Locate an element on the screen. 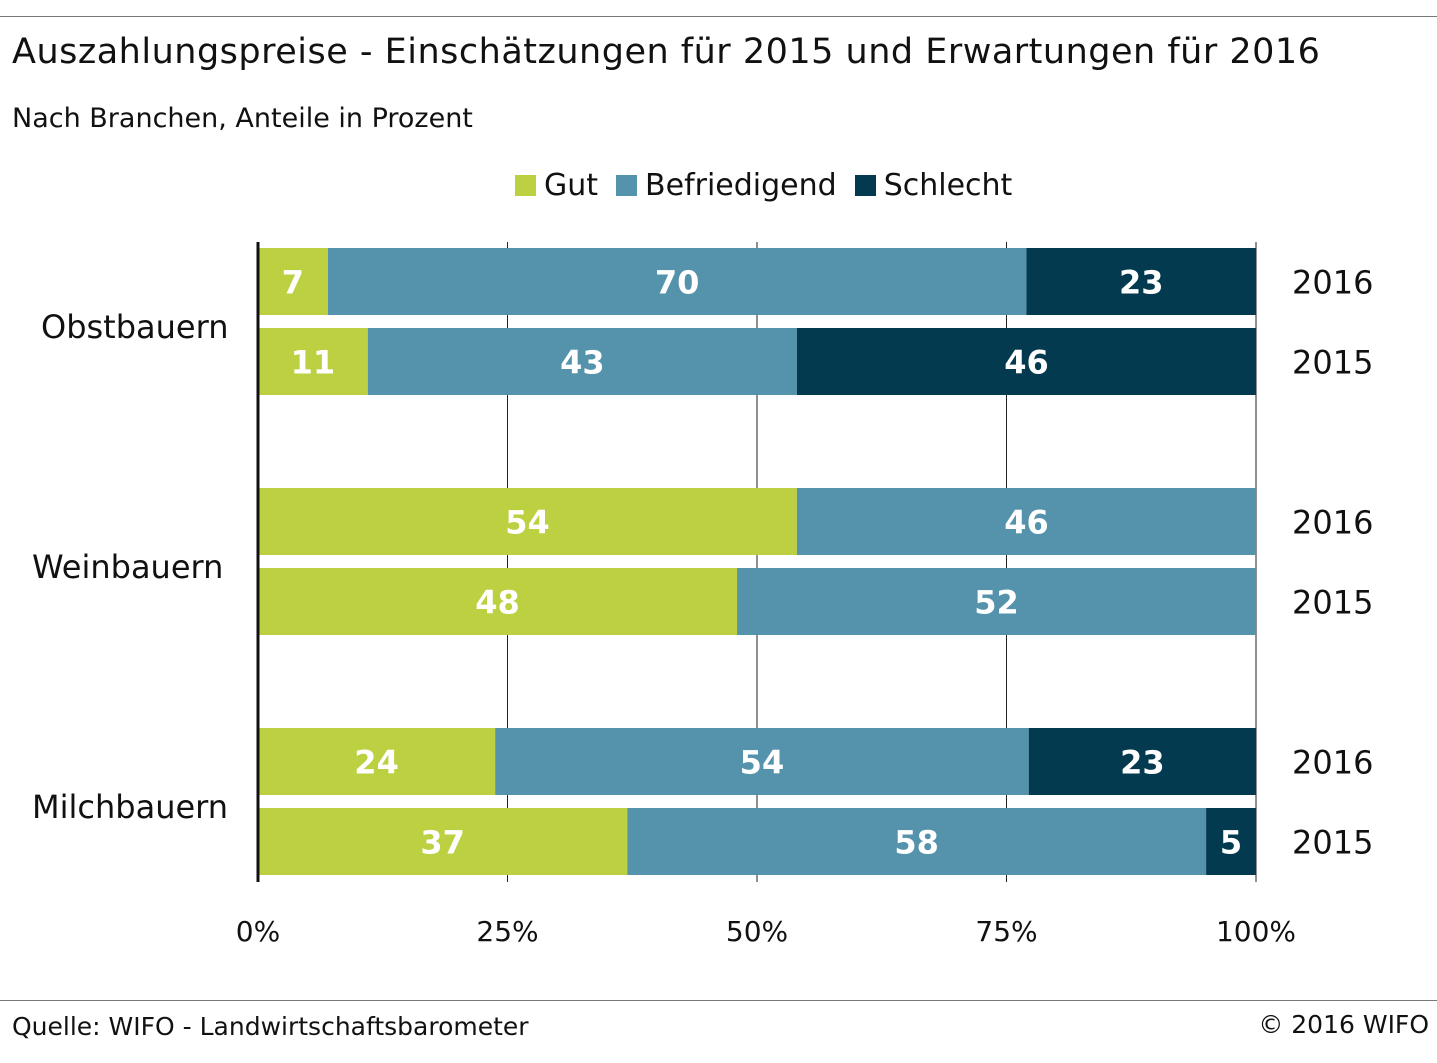 This screenshot has width=1437, height=1063. legend-item-schlecht: Schlecht is located at coordinates (933, 185).